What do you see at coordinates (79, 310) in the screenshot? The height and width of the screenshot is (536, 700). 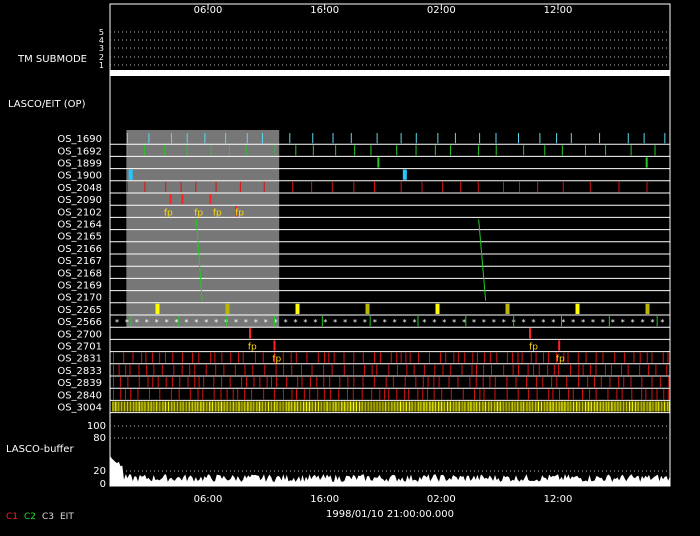 I see `os-row-label: OS_2265` at bounding box center [79, 310].